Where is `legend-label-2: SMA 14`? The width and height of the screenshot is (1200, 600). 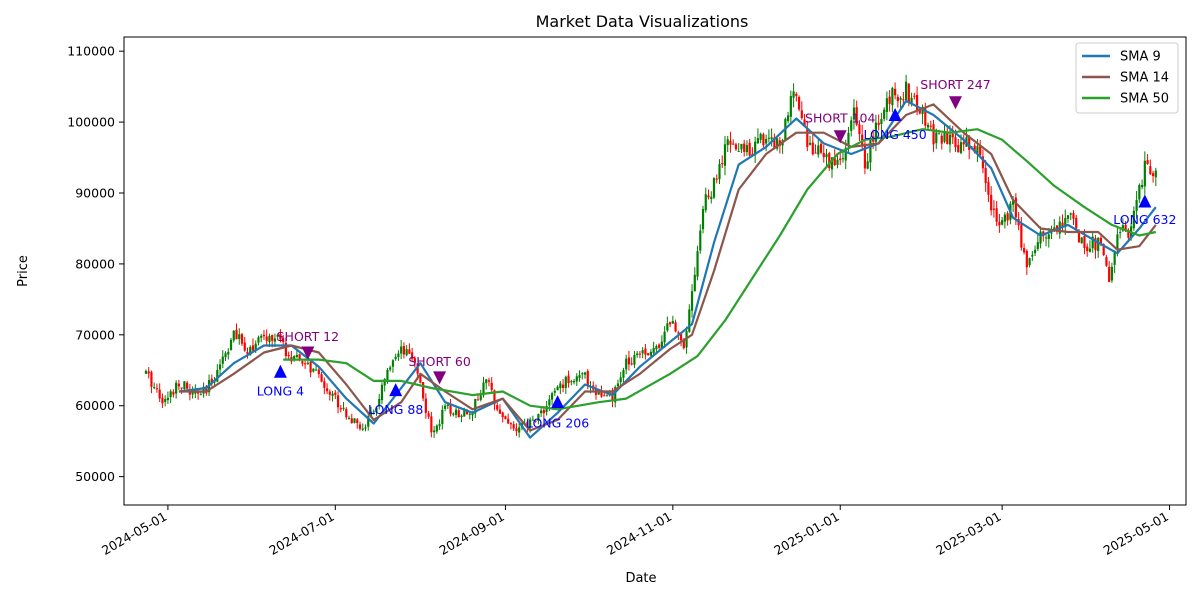 legend-label-2: SMA 14 is located at coordinates (1144, 78).